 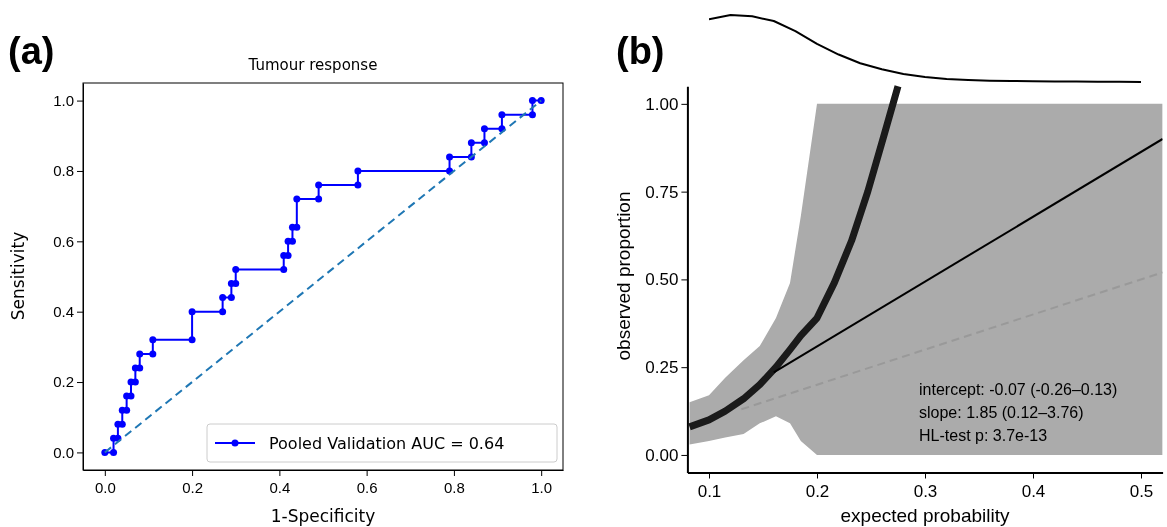 What do you see at coordinates (31, 51) in the screenshot?
I see `text: (a)` at bounding box center [31, 51].